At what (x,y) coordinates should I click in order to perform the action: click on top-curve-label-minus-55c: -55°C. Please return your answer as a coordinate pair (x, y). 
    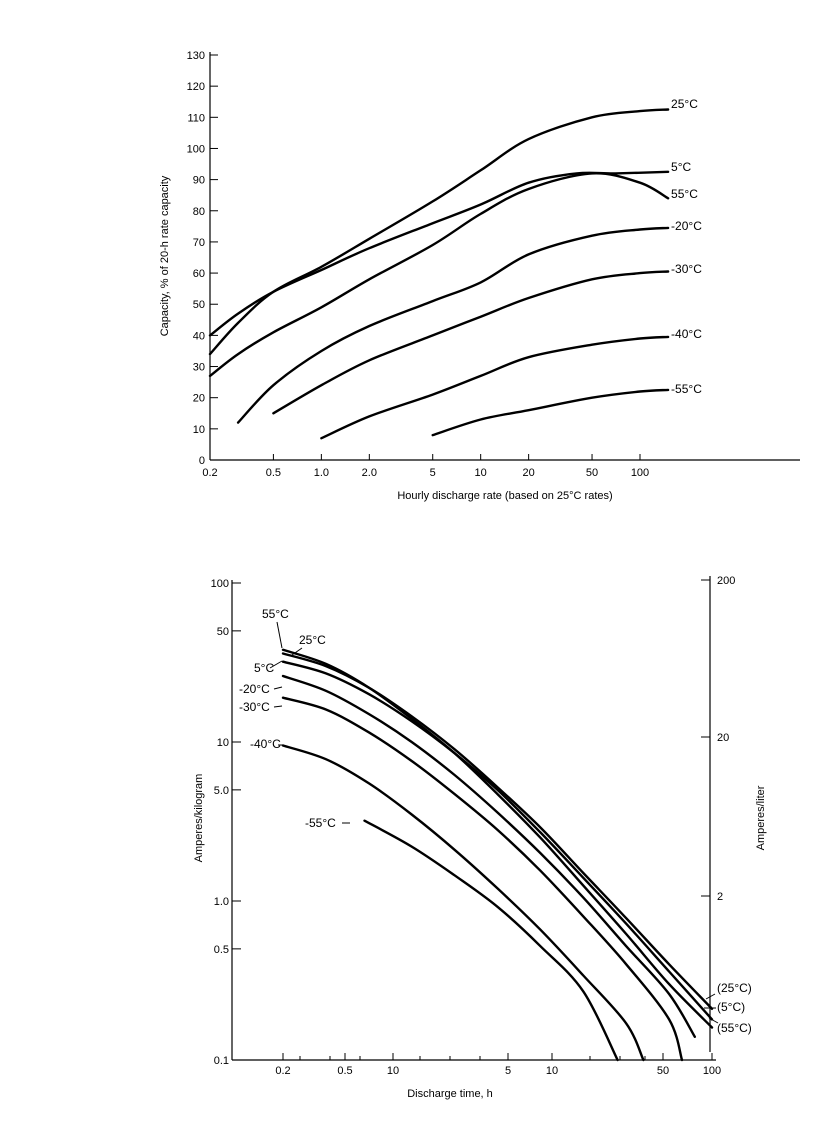
    Looking at the image, I should click on (686, 389).